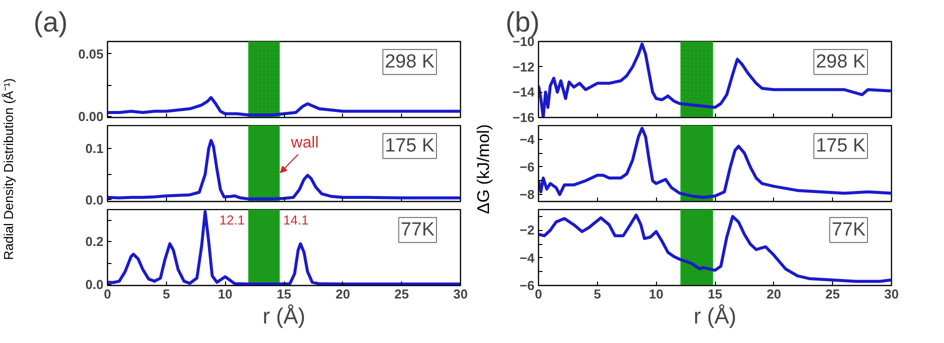  Describe the element at coordinates (523, 22) in the screenshot. I see `chart-title: (b)` at that location.